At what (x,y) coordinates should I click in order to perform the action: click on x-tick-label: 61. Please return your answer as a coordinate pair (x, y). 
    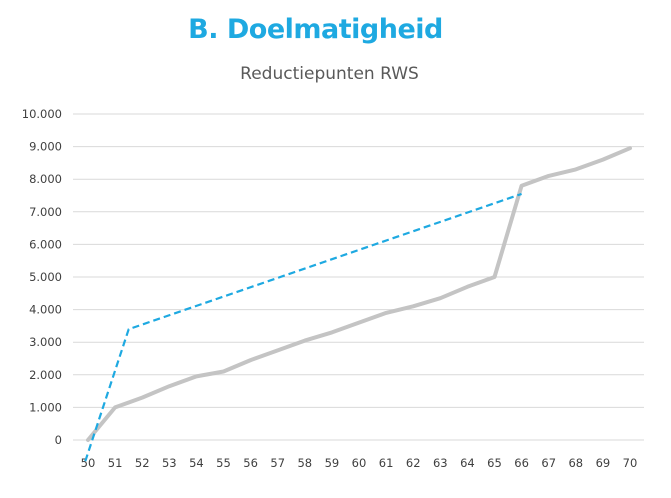
    Looking at the image, I should click on (386, 463).